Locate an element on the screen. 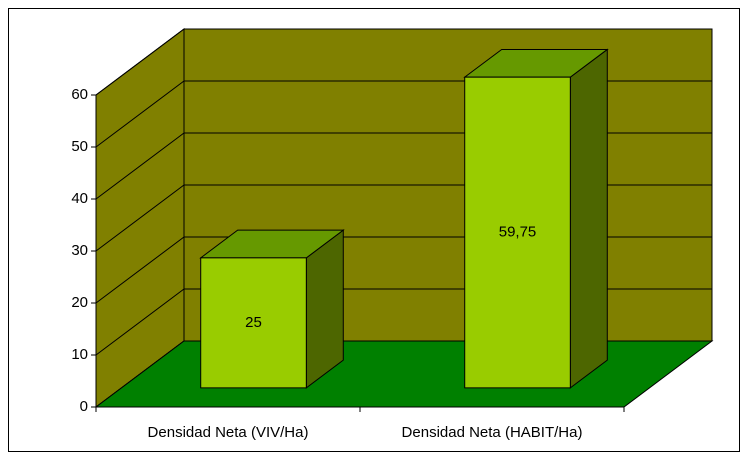 The height and width of the screenshot is (462, 748). y-tick-label: 20 is located at coordinates (79, 302).